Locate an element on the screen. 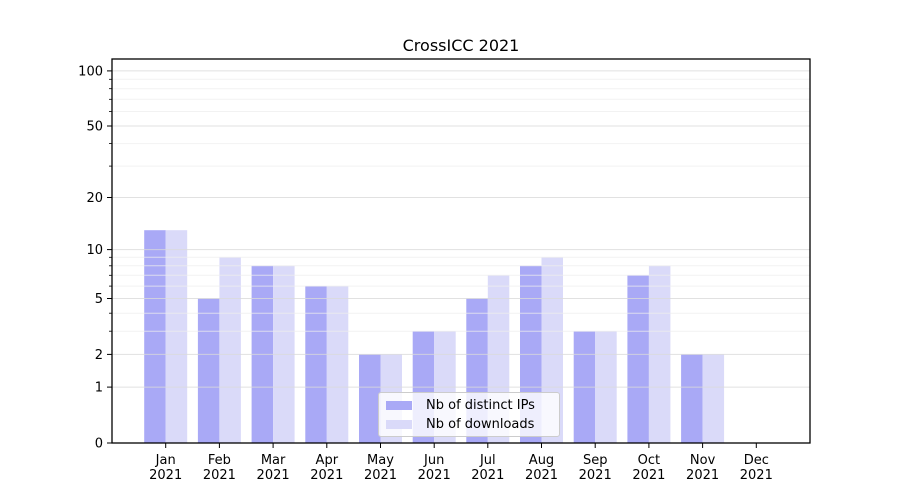  bar-nb-of-downloads-jan is located at coordinates (176, 336).